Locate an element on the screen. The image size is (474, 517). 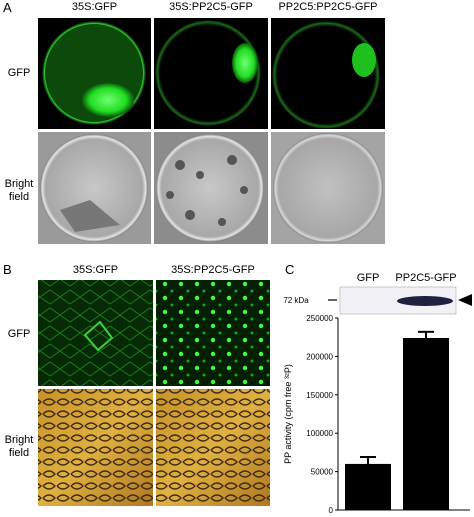
lane-label: GFP is located at coordinates (368, 278).